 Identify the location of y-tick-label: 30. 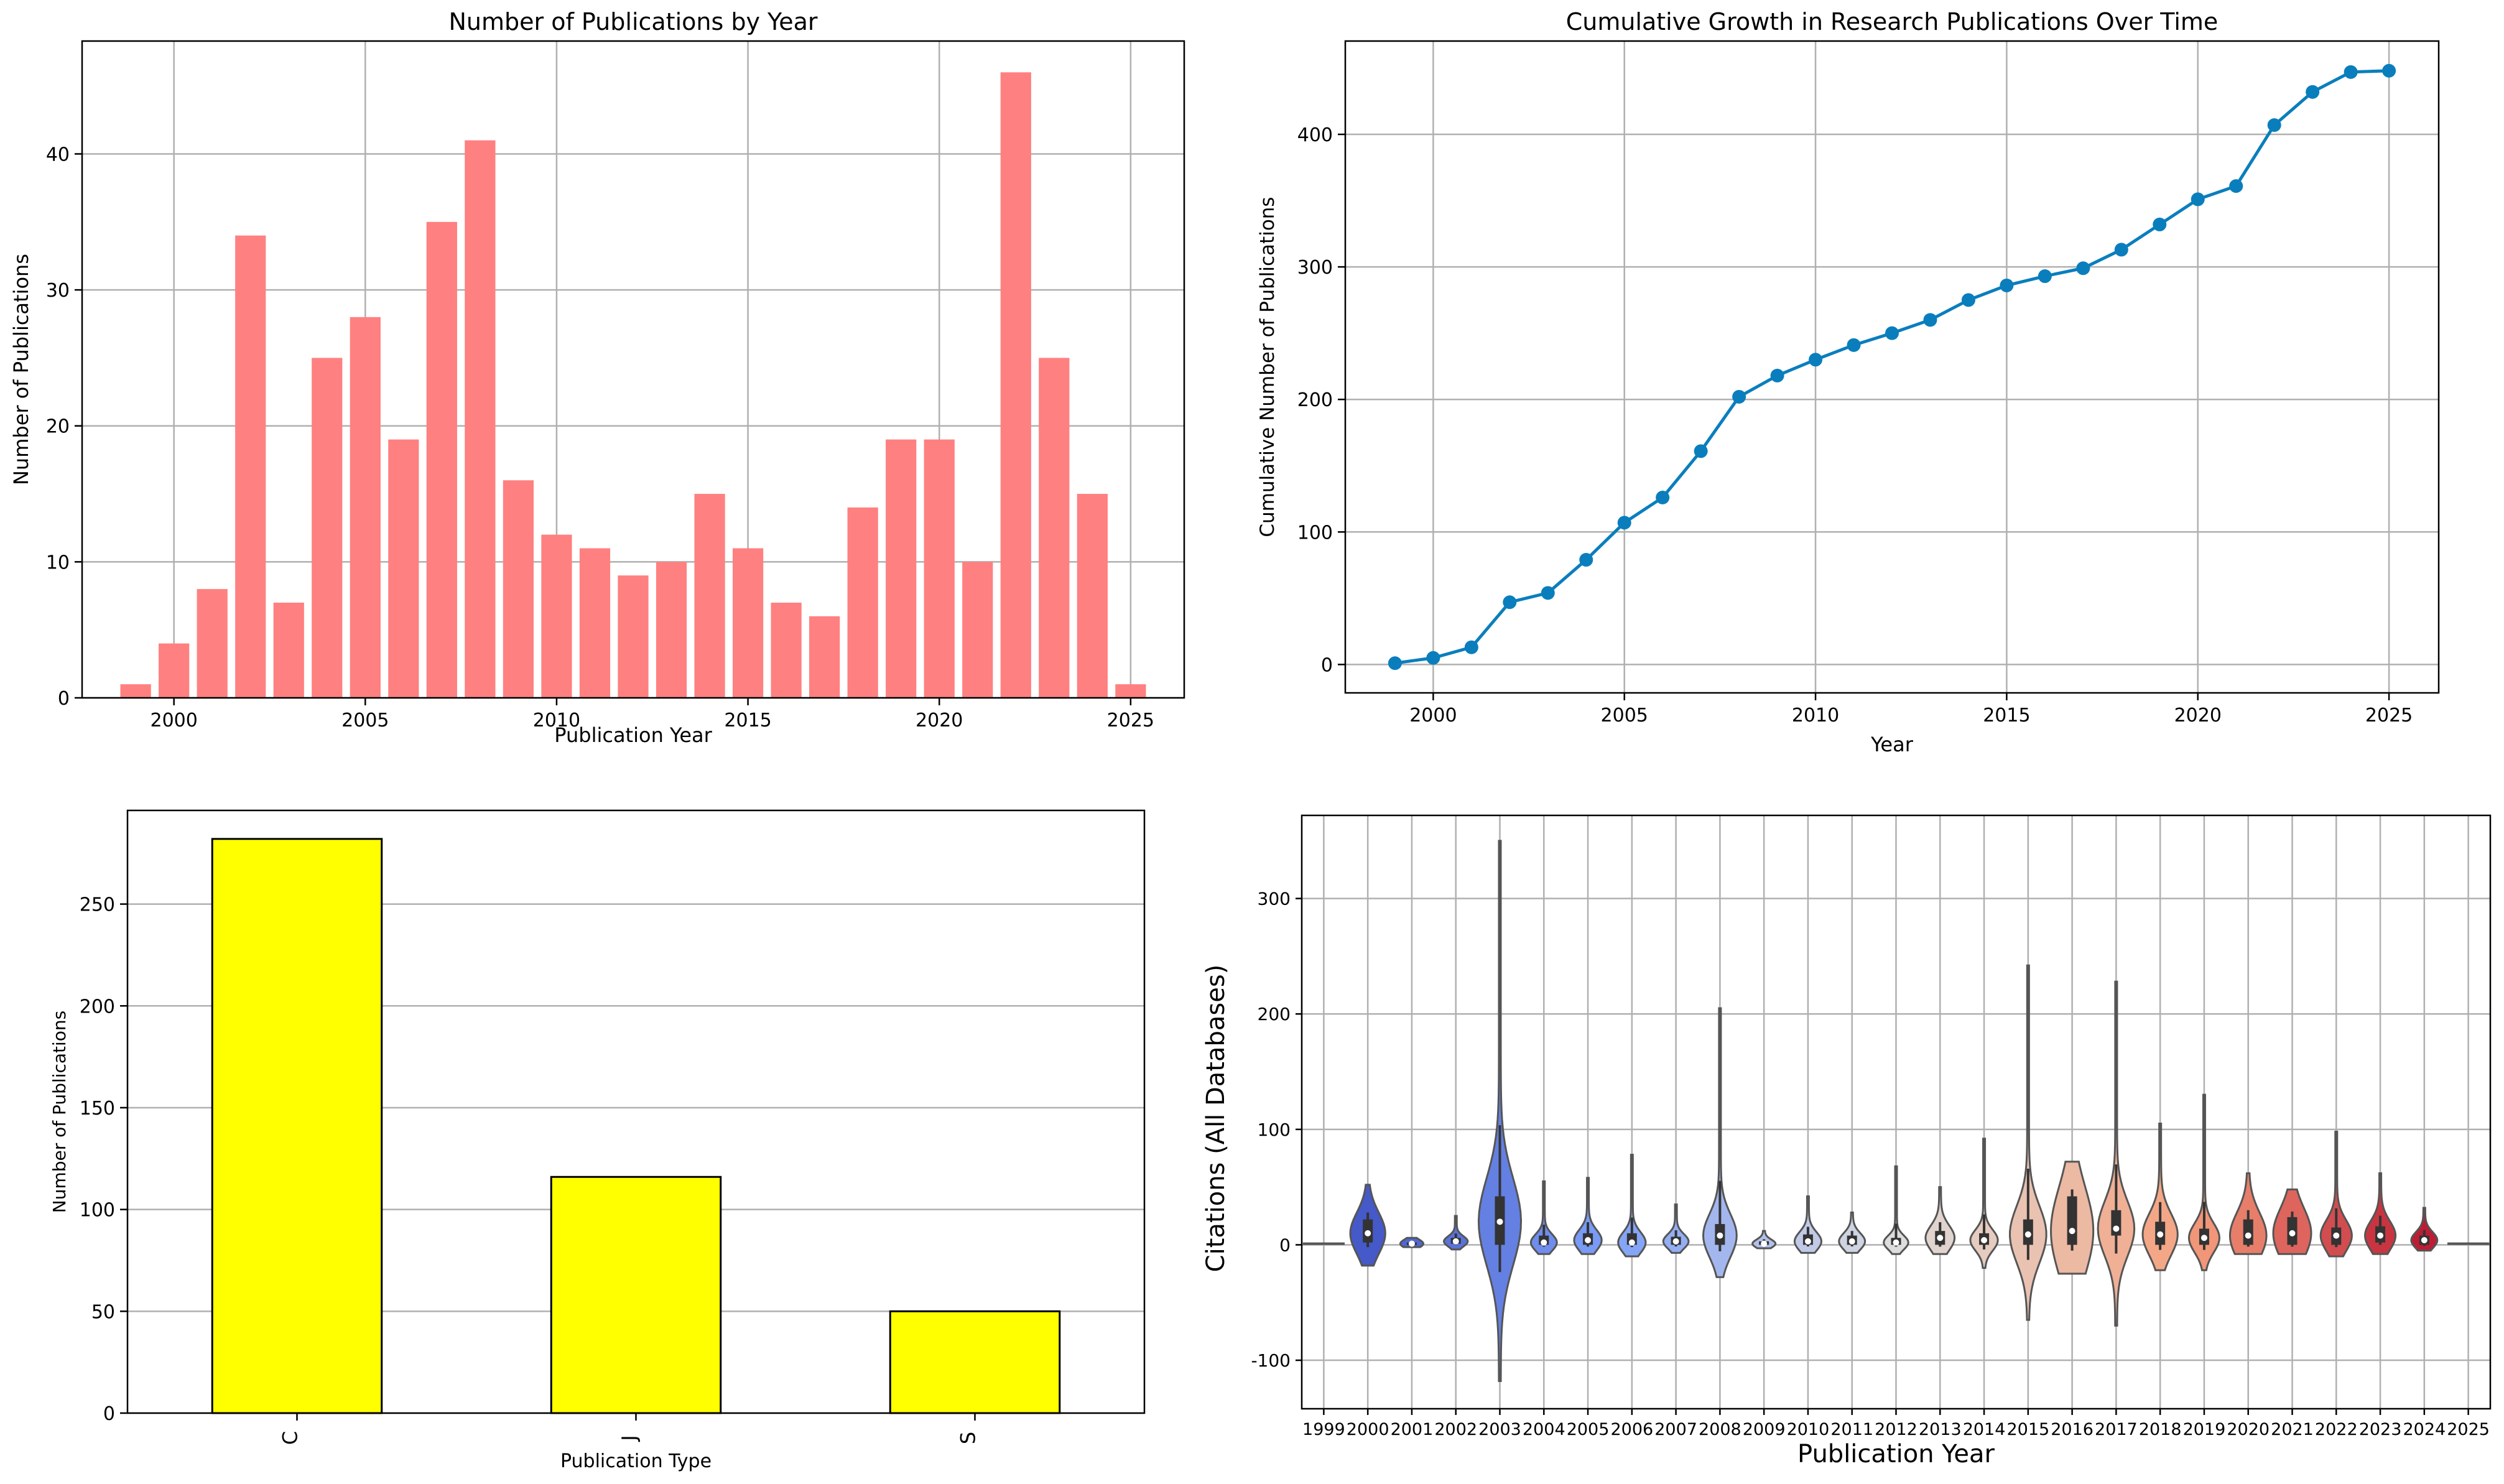
(58, 291).